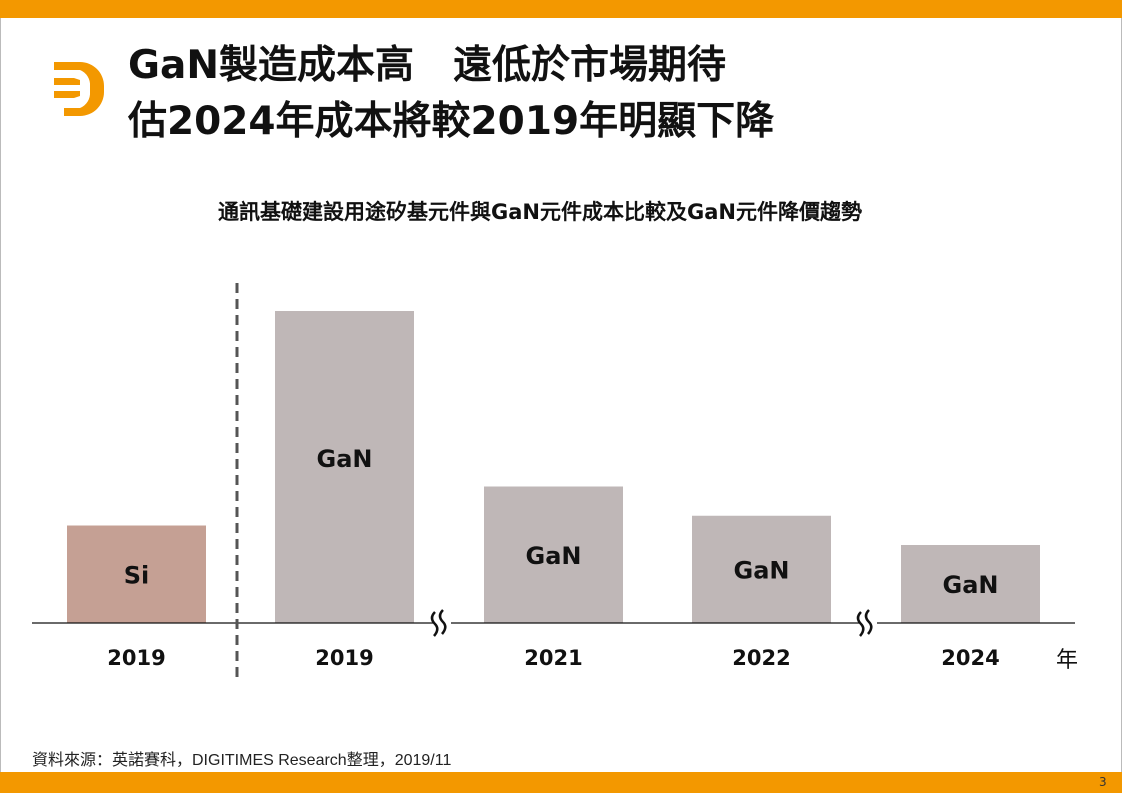  I want to click on title-line-2: 估2024年成本將較2019年明顯下降, so click(451, 121).